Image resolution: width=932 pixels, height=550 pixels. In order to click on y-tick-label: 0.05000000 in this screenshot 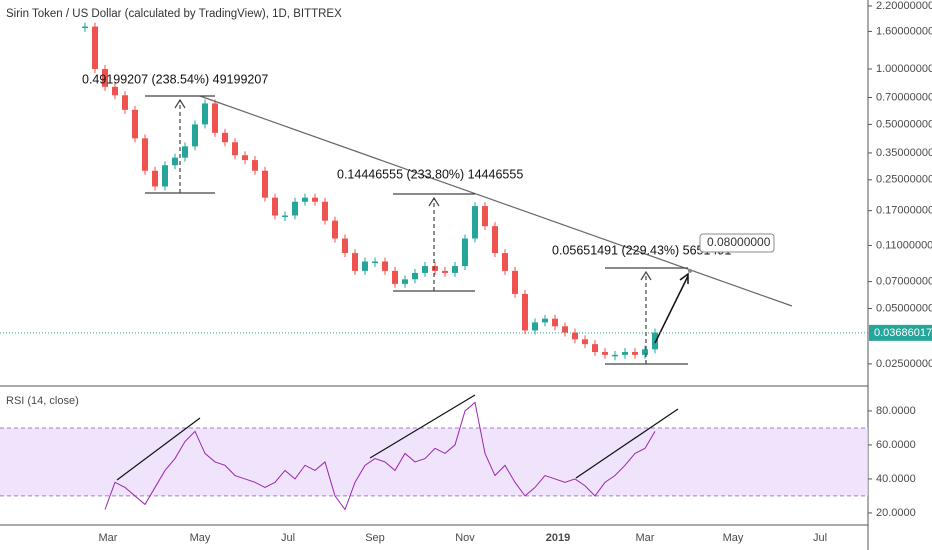, I will do `click(904, 308)`.